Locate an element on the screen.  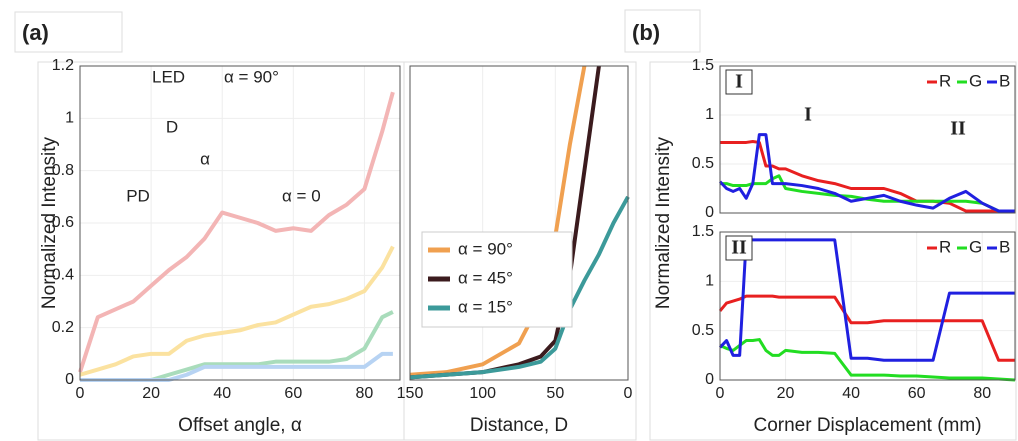
panel-label: (b) is located at coordinates (646, 32).